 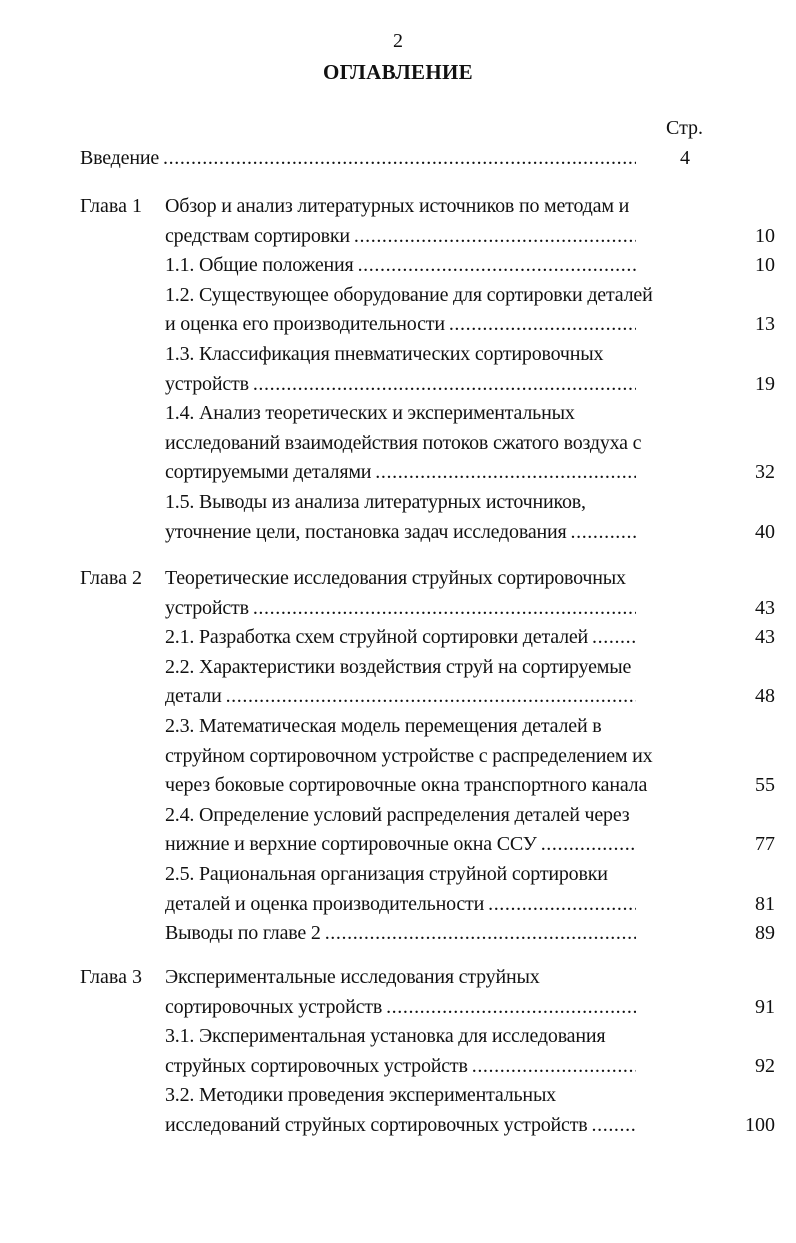 What do you see at coordinates (765, 903) in the screenshot?
I see `toc-page-number: 81` at bounding box center [765, 903].